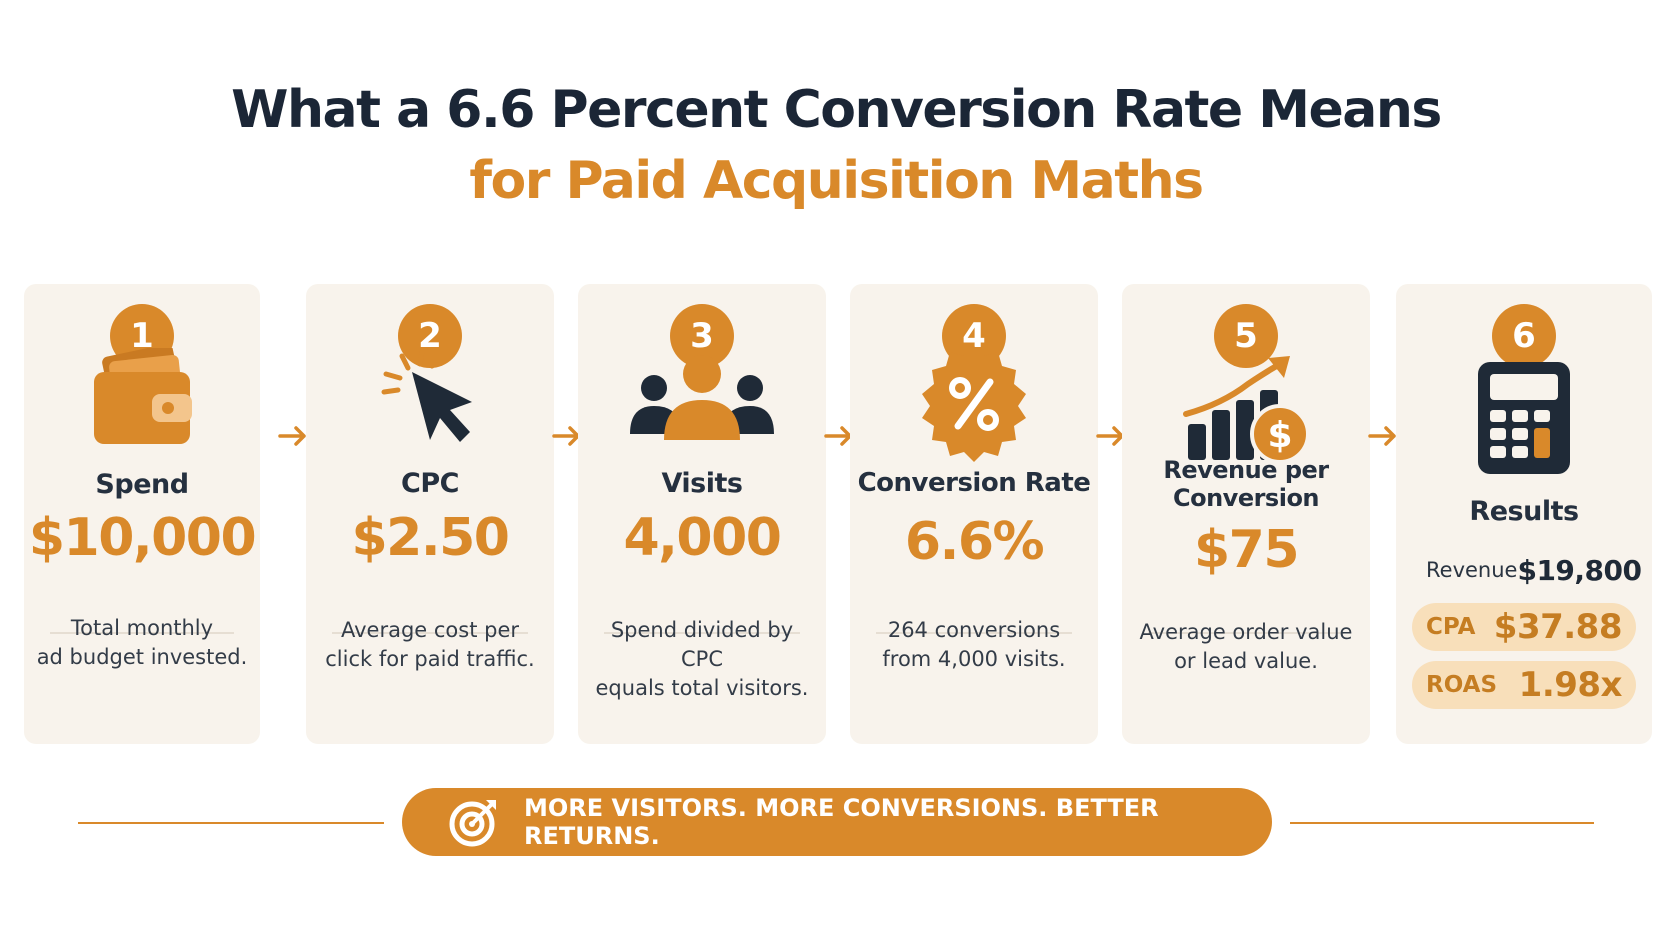 The width and height of the screenshot is (1672, 940). I want to click on divider-line-left, so click(231, 823).